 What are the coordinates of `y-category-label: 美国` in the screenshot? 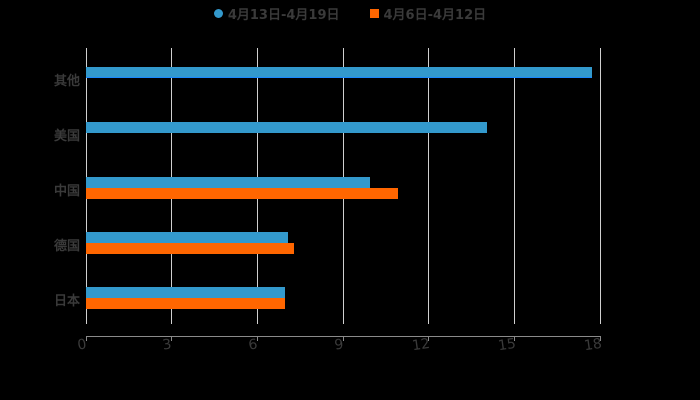 It's located at (66, 136).